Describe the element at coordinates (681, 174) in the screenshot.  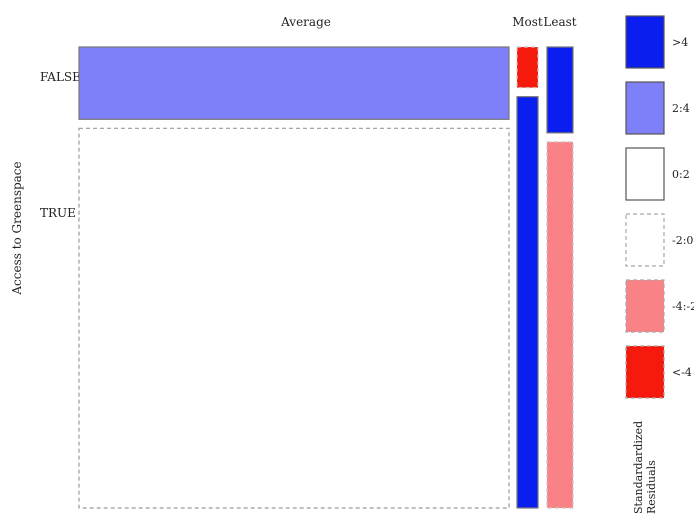
I see `legend-label-2: 0:2` at that location.